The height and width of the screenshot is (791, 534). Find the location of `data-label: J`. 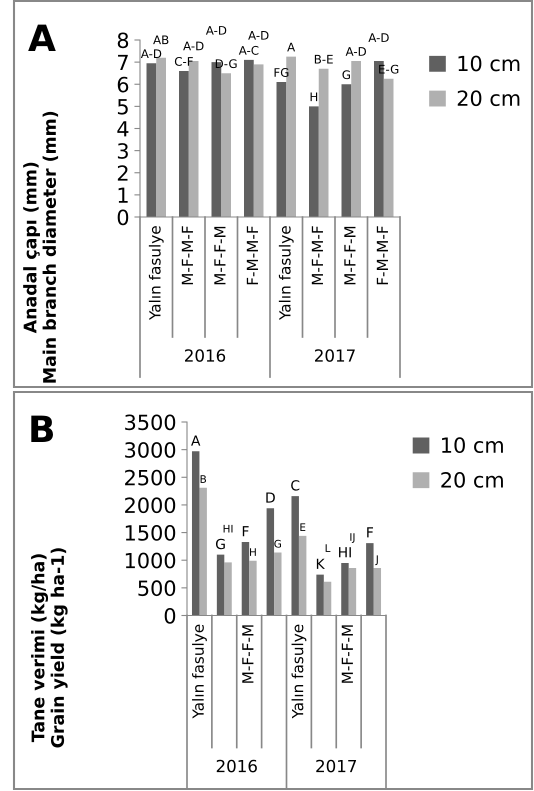

data-label: J is located at coordinates (376, 560).